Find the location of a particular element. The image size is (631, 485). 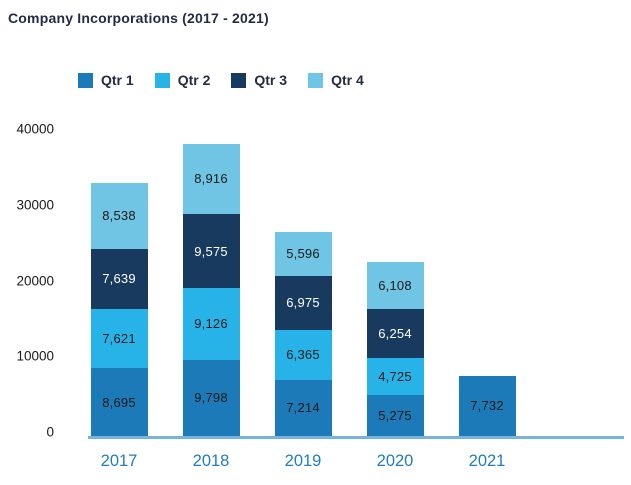

bar-column-2019: 7,214 6,365 6,975 5,596 is located at coordinates (303, 334).